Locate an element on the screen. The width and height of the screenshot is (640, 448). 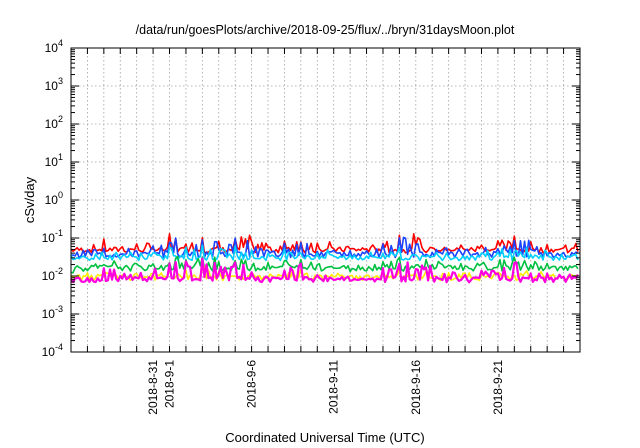
series-group is located at coordinates (324, 258).